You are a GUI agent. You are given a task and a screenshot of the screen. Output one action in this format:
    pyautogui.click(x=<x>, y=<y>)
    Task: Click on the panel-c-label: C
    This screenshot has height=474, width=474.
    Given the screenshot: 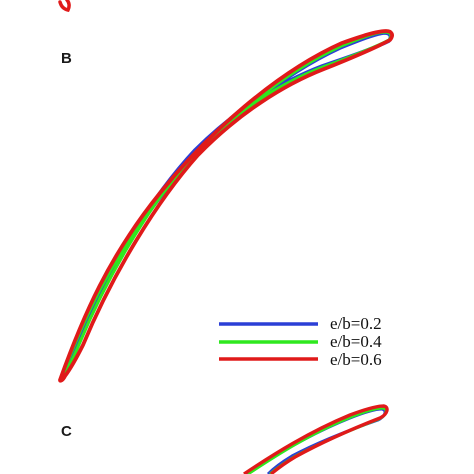 What is the action you would take?
    pyautogui.click(x=66, y=431)
    